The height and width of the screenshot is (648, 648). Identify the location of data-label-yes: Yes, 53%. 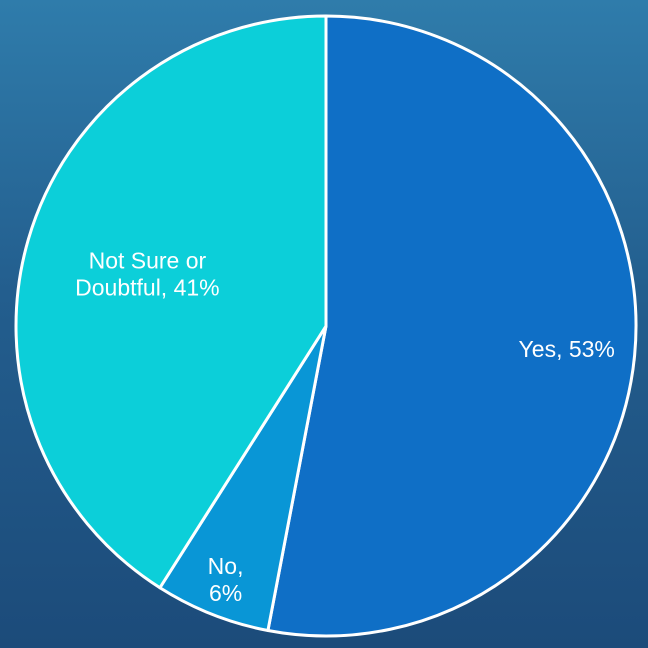
(567, 349).